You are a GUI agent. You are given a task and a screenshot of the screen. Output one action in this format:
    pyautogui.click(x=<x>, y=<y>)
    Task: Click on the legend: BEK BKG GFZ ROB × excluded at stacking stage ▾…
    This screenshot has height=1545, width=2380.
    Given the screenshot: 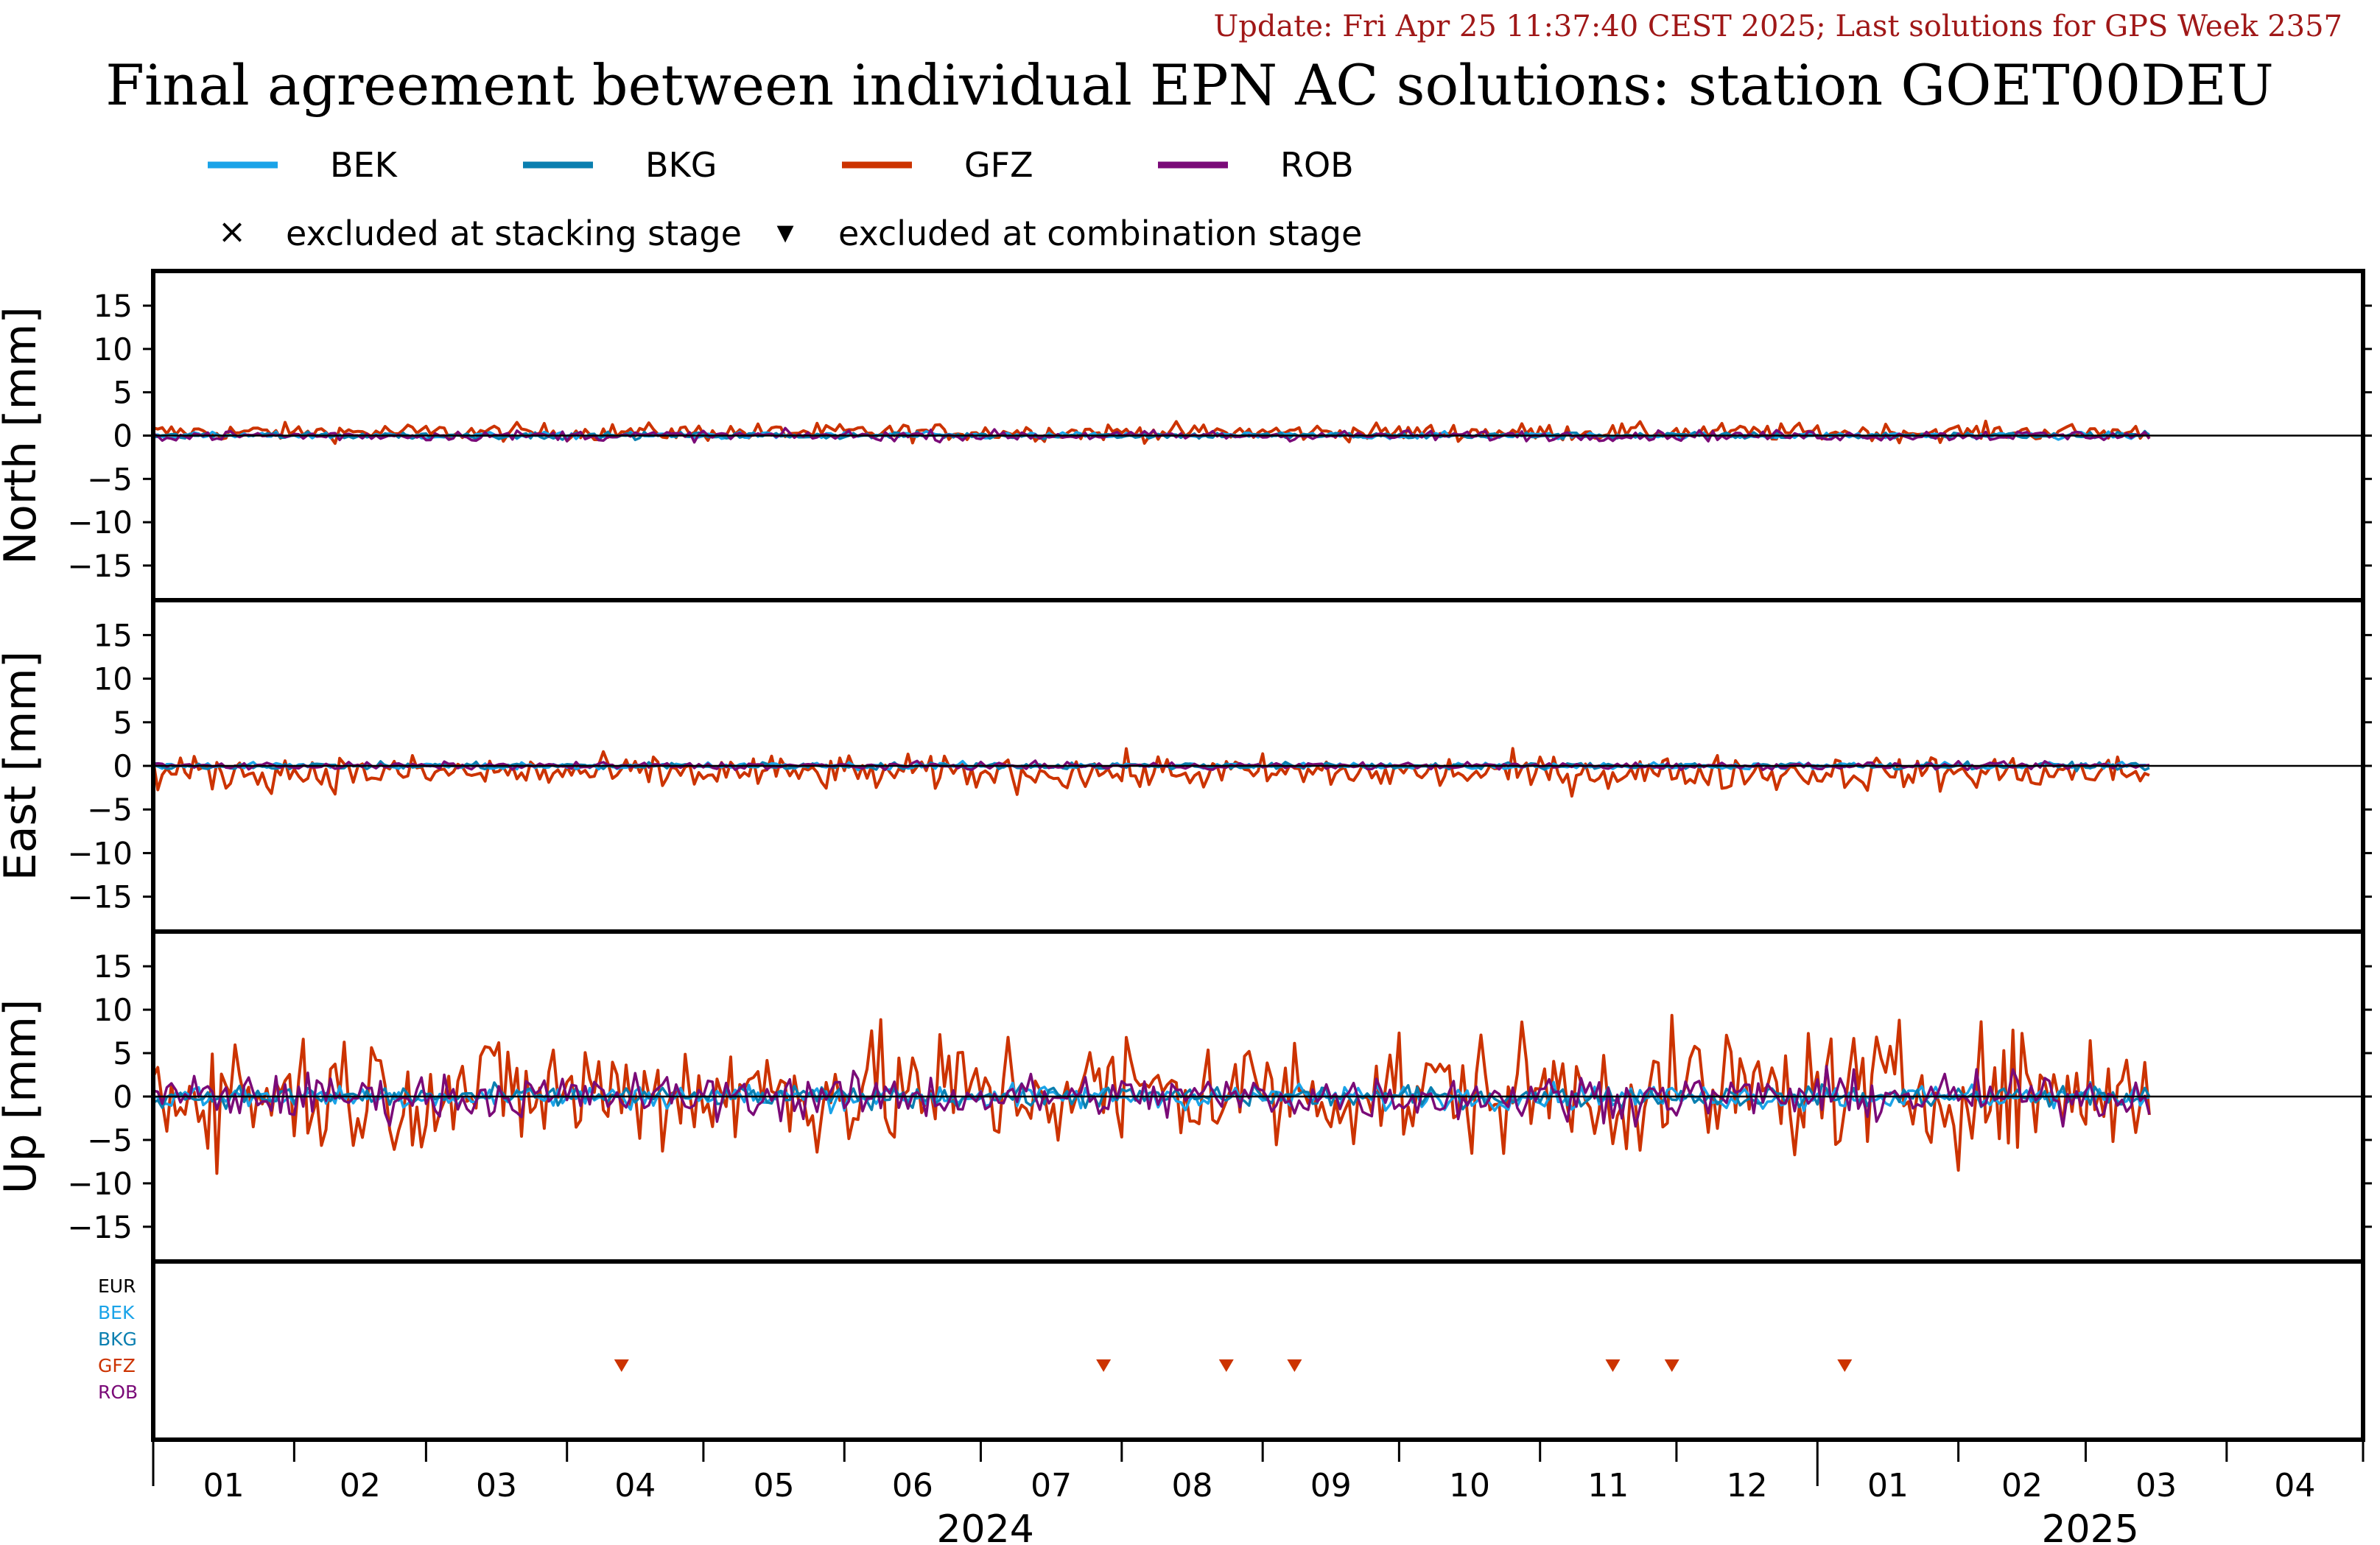 What is the action you would take?
    pyautogui.click(x=785, y=199)
    